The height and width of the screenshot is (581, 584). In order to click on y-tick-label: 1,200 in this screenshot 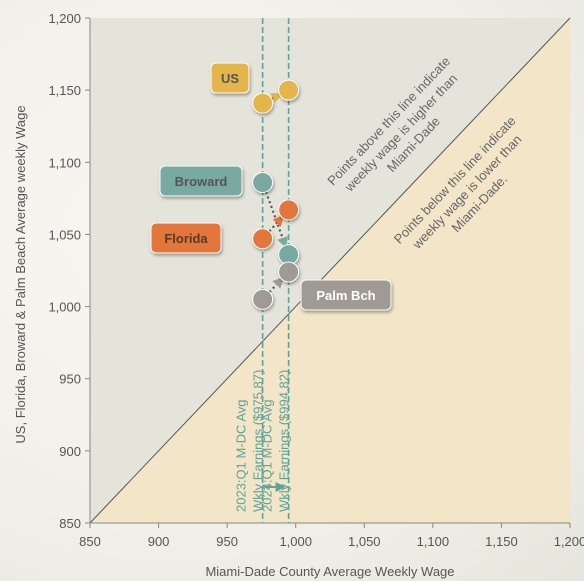, I will do `click(64, 18)`.